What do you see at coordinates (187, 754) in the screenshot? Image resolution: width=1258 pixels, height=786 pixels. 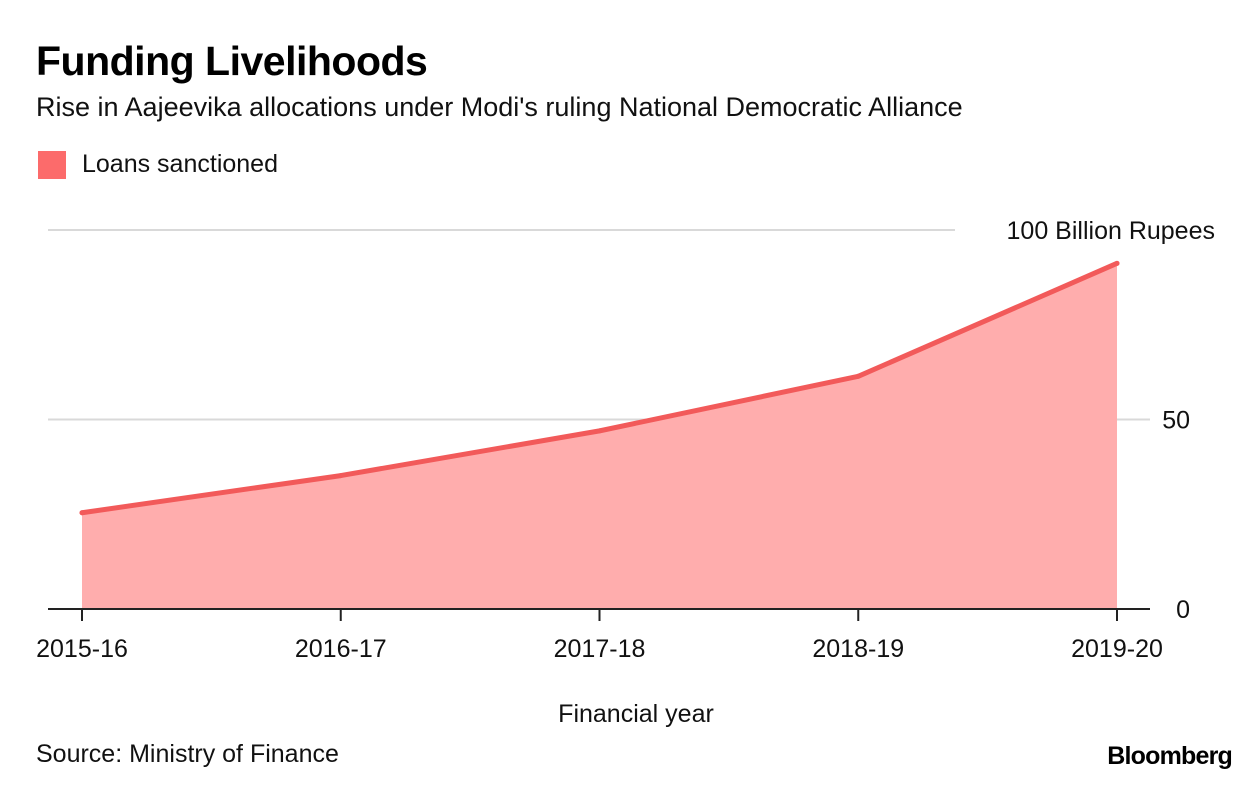 I see `source-note: Source: Ministry of Finance` at bounding box center [187, 754].